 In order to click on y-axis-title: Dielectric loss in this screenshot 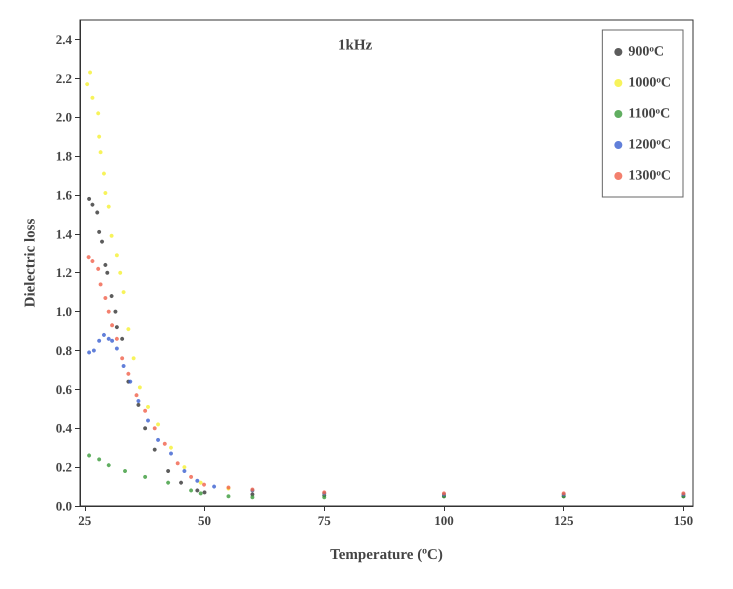, I will do `click(30, 263)`.